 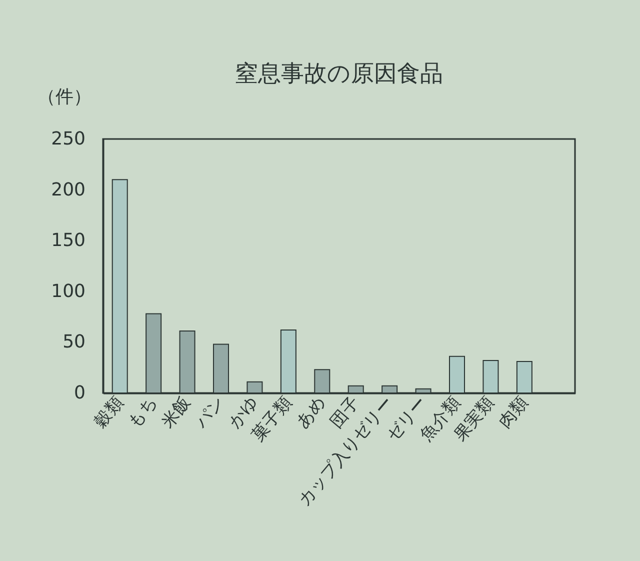 What do you see at coordinates (68, 189) in the screenshot?
I see `y-tick-label: 200` at bounding box center [68, 189].